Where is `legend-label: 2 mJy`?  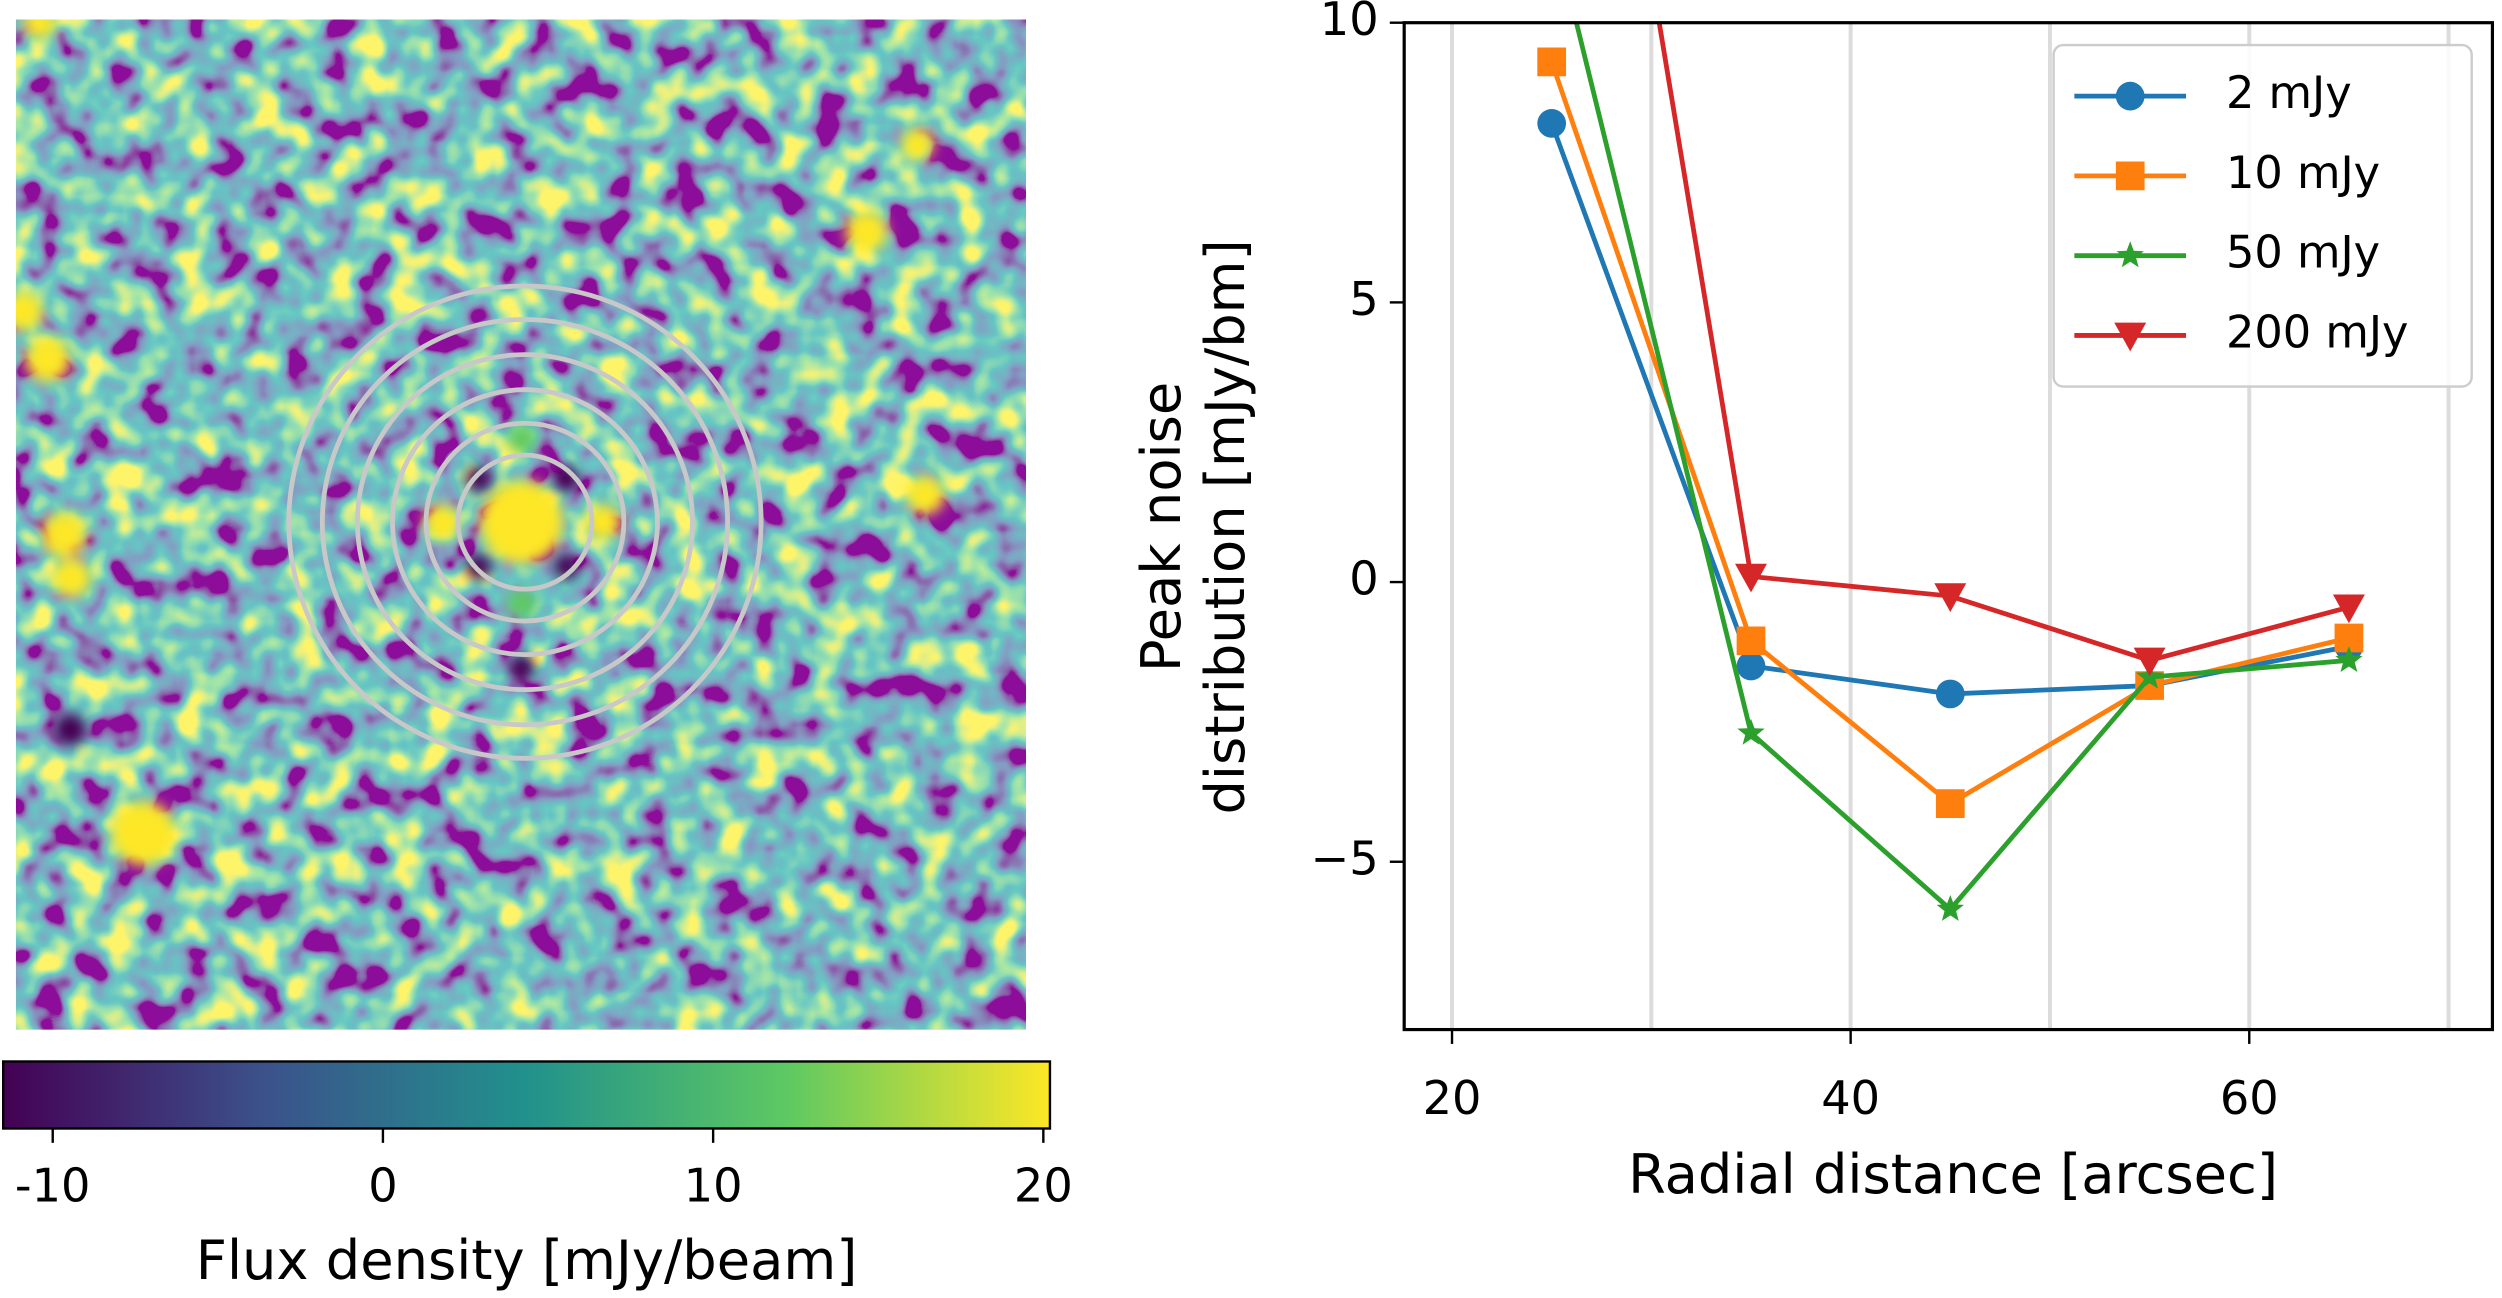
legend-label: 2 mJy is located at coordinates (2289, 93).